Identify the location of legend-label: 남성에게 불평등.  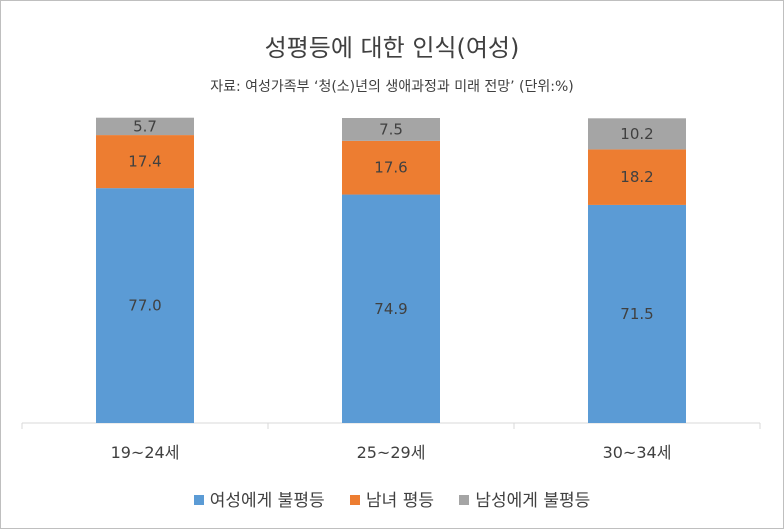
(533, 501).